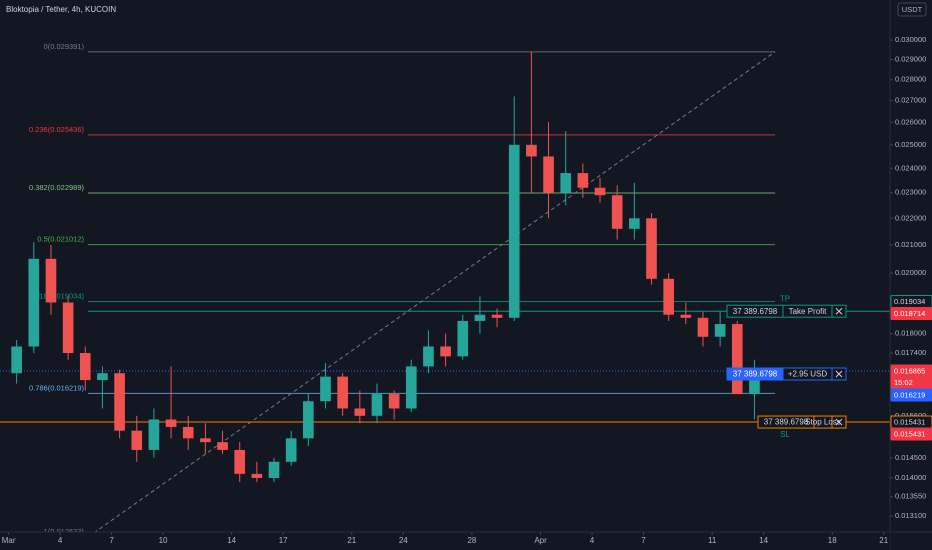  What do you see at coordinates (910, 217) in the screenshot?
I see `y-tick-label: 0.022000` at bounding box center [910, 217].